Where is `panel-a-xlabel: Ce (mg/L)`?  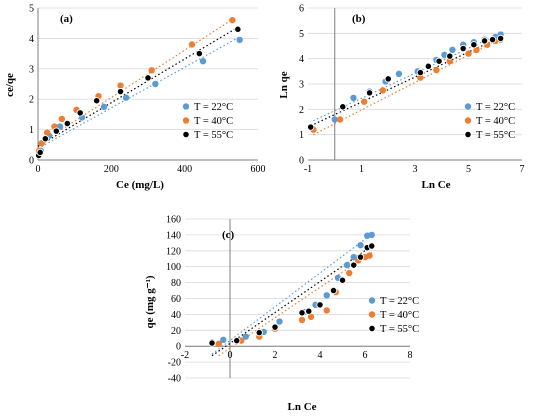
panel-a-xlabel: Ce (mg/L) is located at coordinates (140, 185).